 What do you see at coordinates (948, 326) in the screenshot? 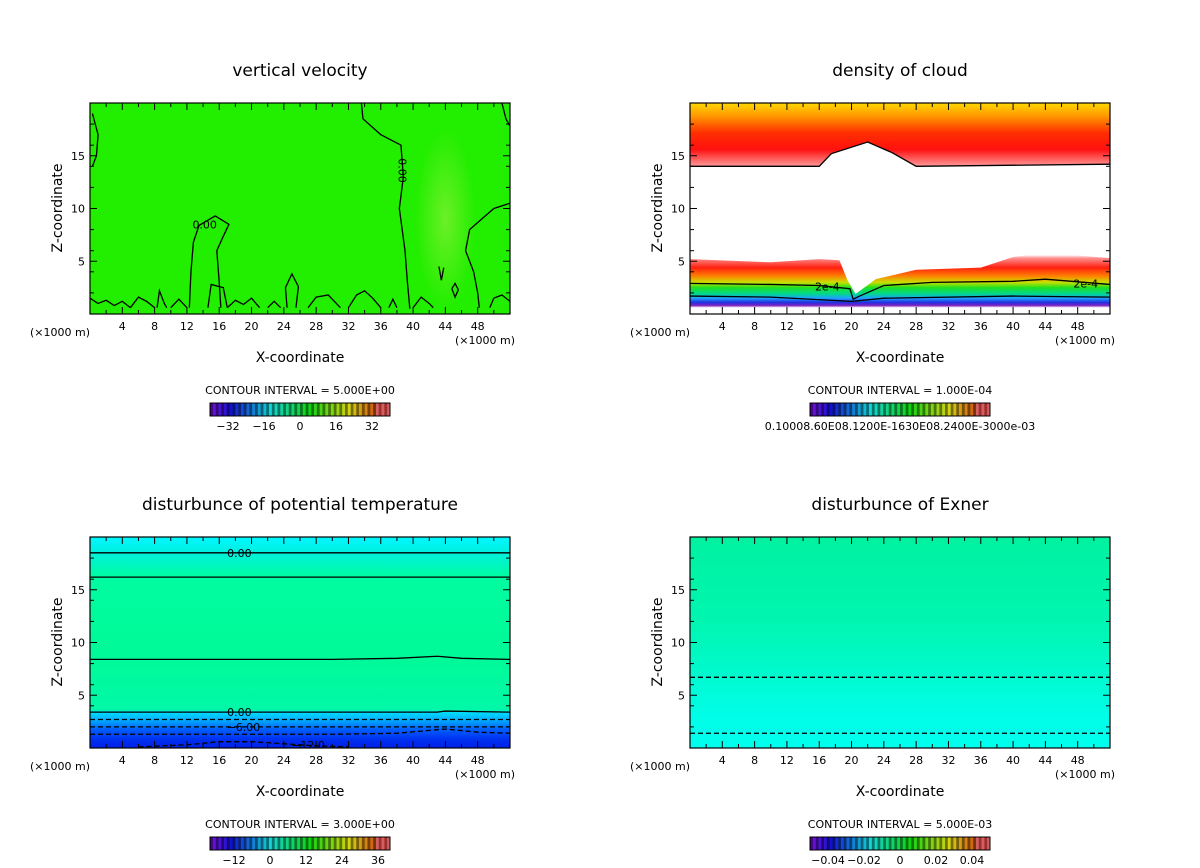
I see `x-tick-label: 32` at bounding box center [948, 326].